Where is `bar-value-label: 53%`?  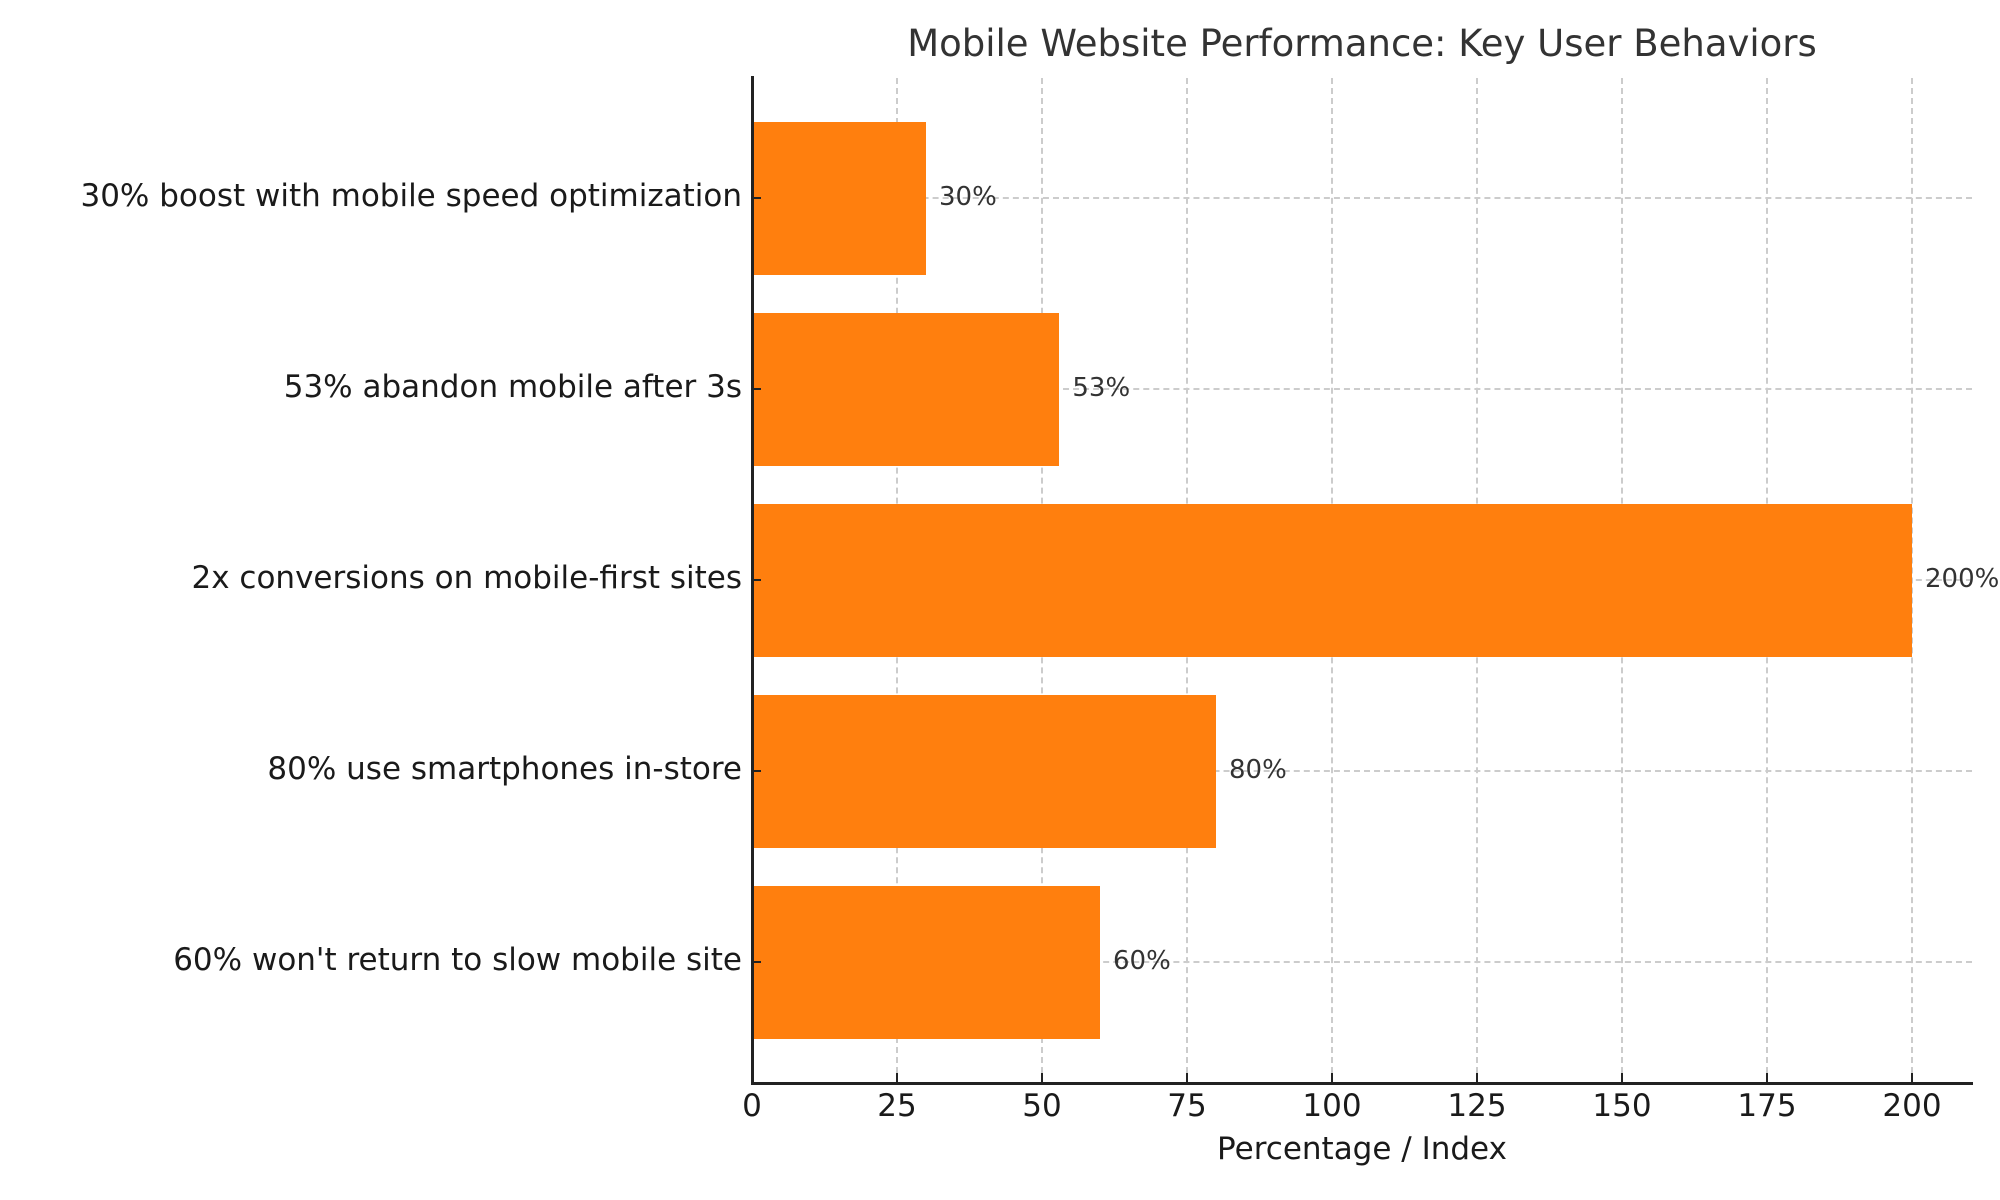
bar-value-label: 53% is located at coordinates (1101, 388).